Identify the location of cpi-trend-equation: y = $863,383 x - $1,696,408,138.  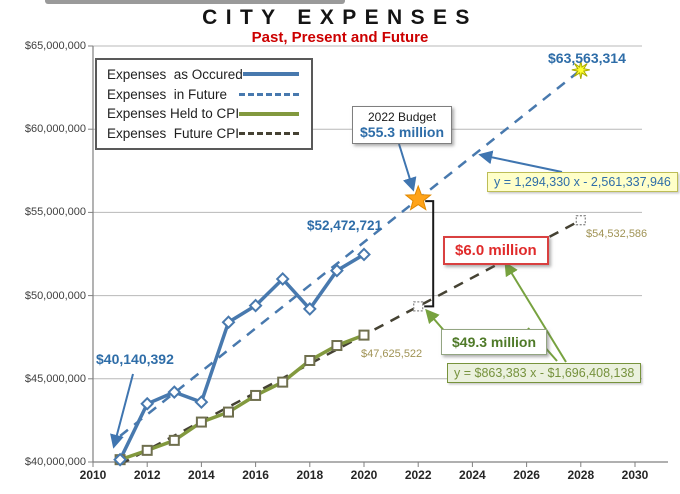
(544, 373).